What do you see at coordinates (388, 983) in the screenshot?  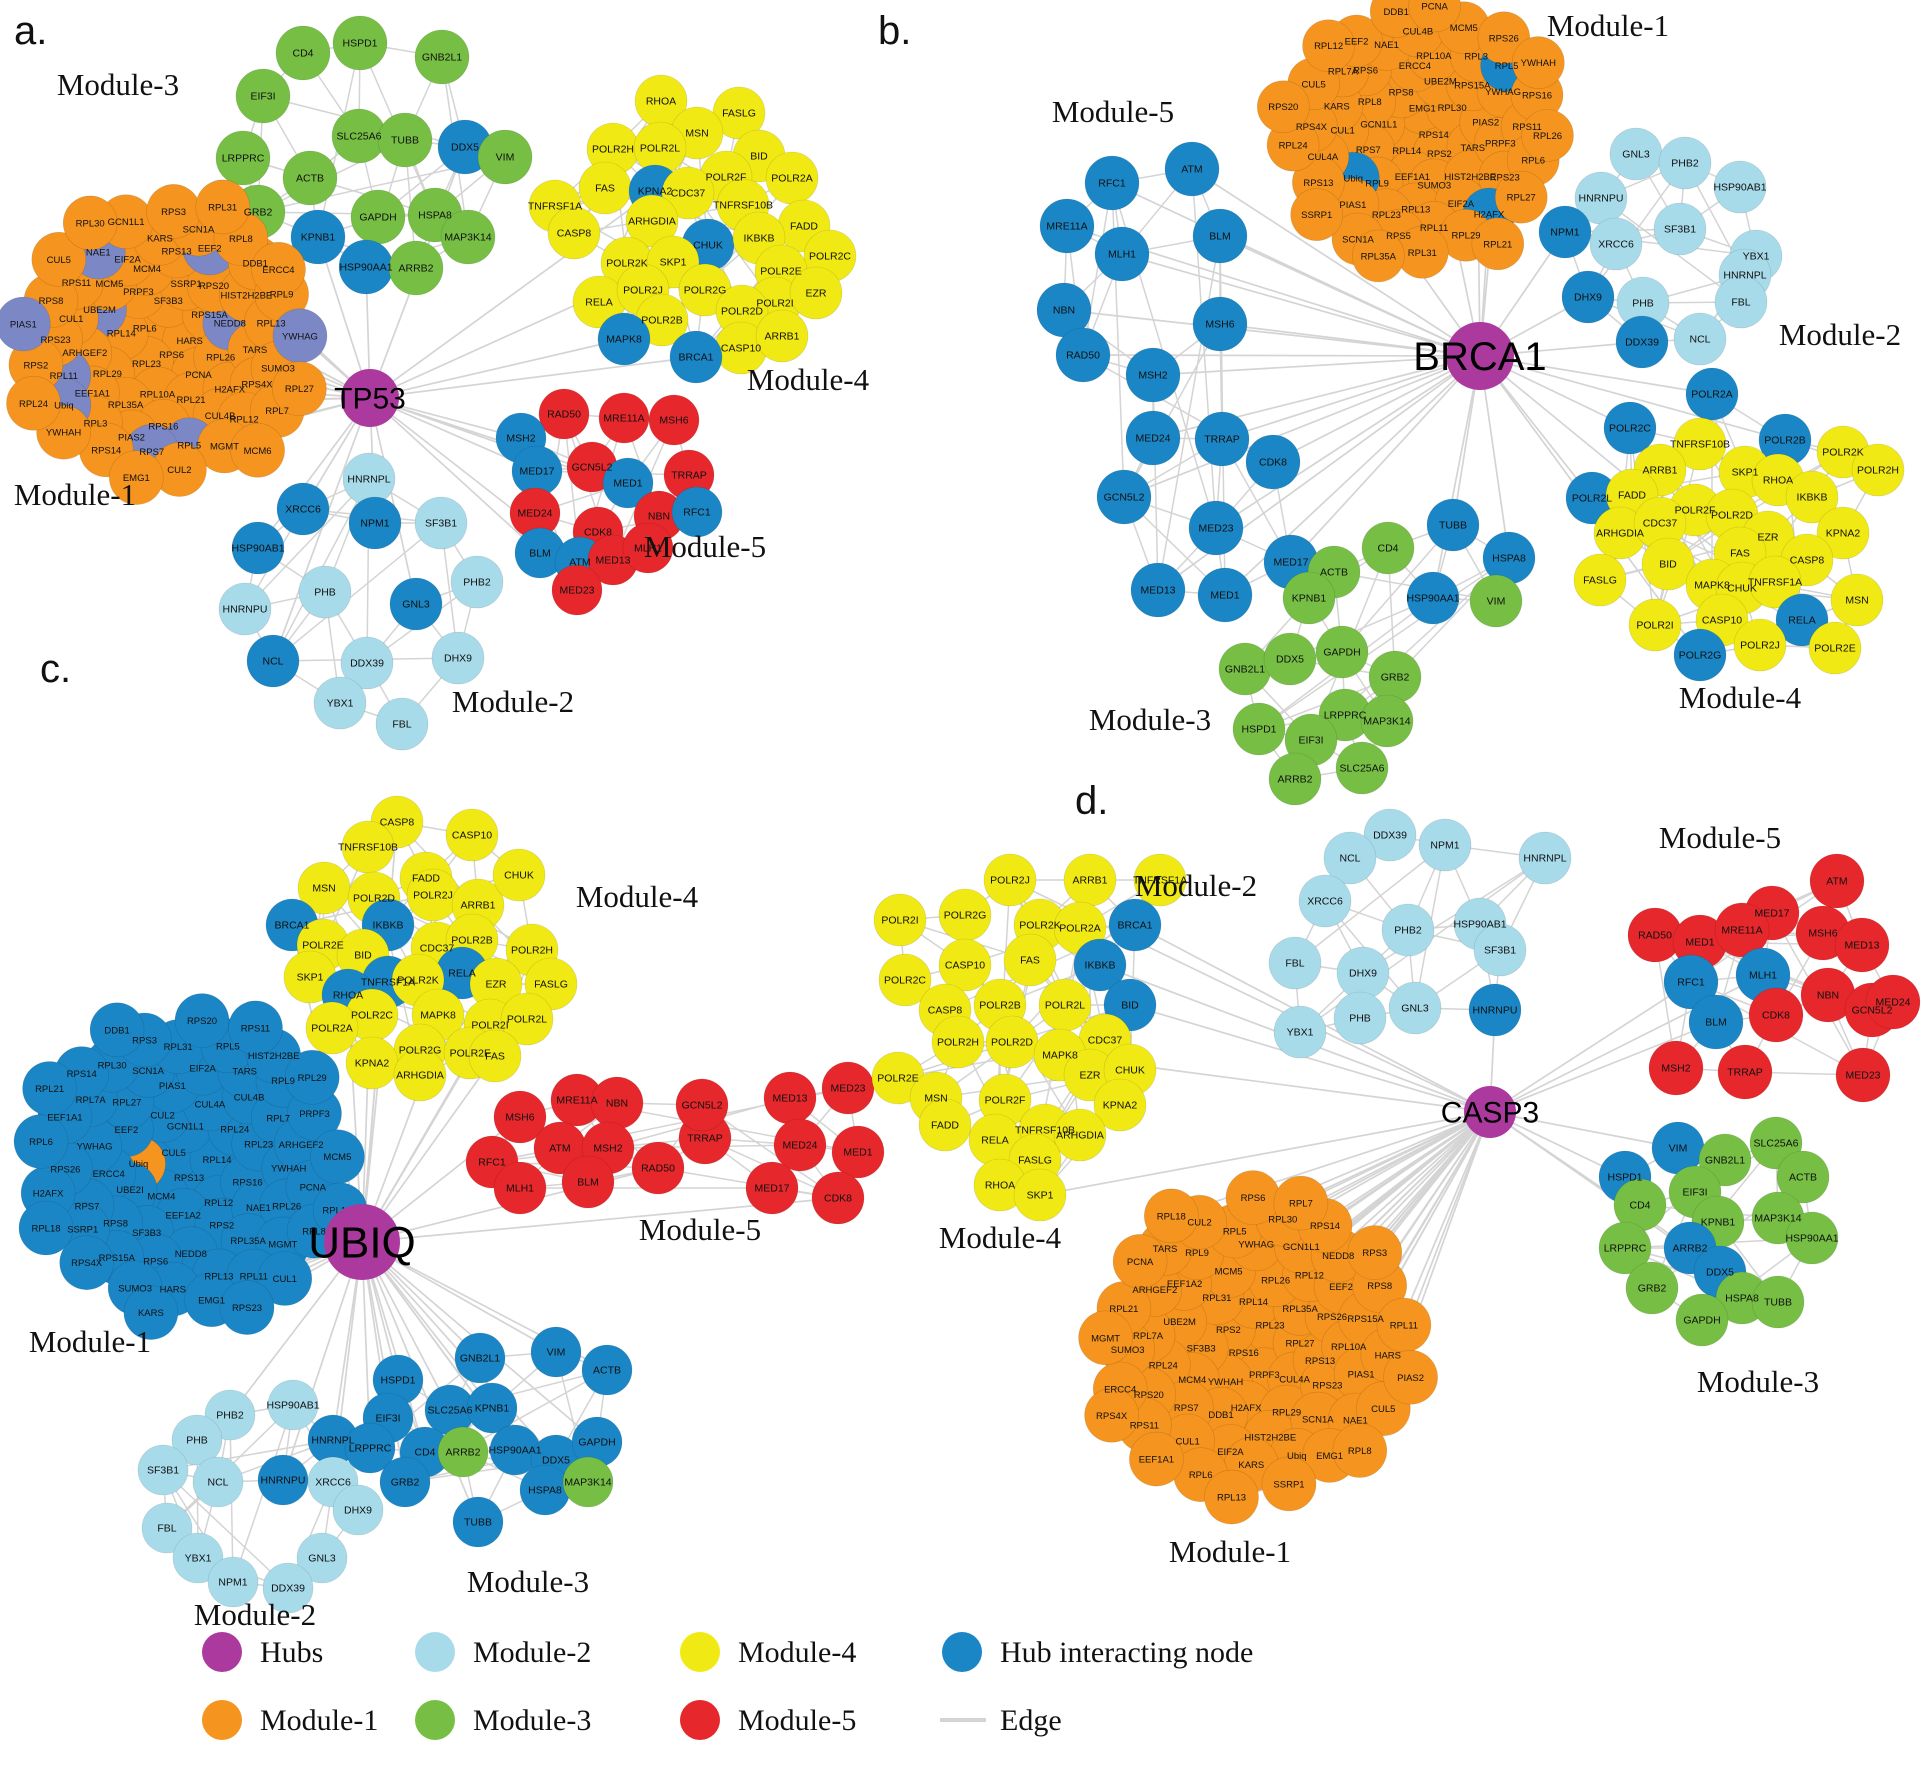 I see `gene-label-TNFRSF1A: TNFRSF1A` at bounding box center [388, 983].